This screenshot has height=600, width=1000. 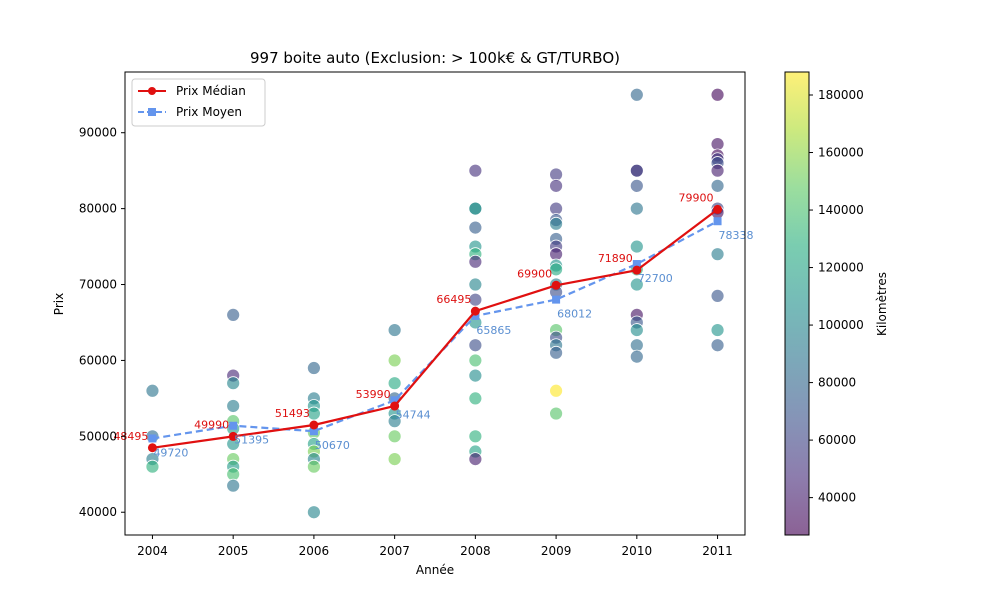 I want to click on median-data-label: 49990, so click(x=211, y=424).